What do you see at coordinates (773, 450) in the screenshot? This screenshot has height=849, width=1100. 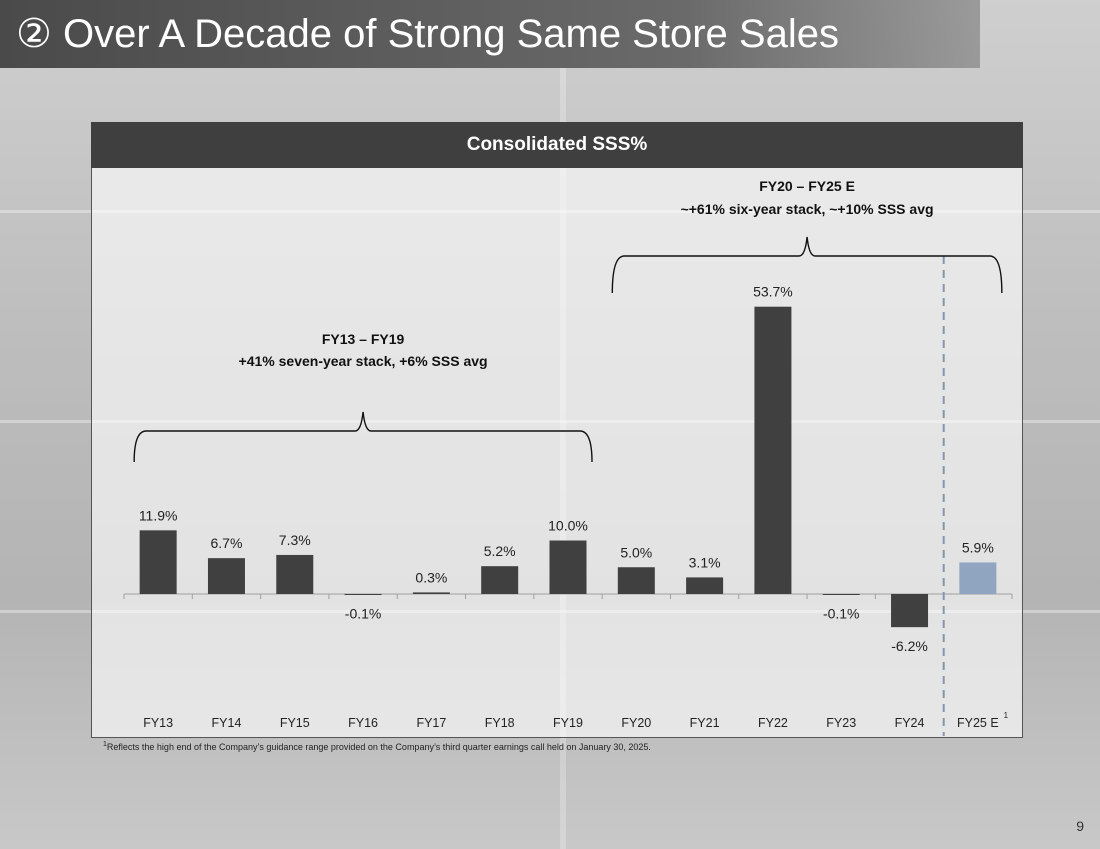 I see `bar-fy22` at bounding box center [773, 450].